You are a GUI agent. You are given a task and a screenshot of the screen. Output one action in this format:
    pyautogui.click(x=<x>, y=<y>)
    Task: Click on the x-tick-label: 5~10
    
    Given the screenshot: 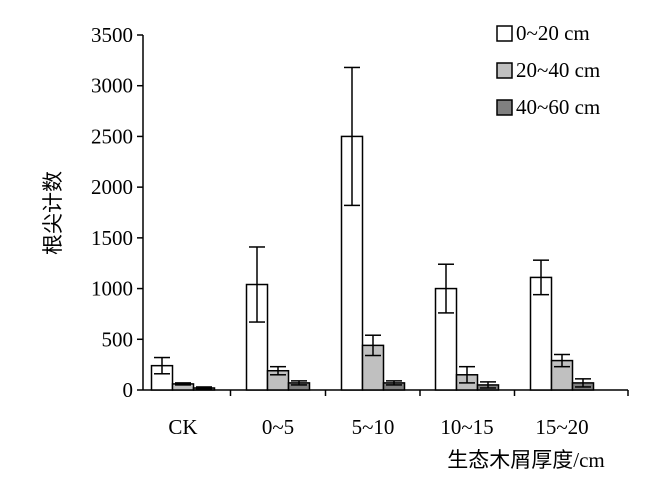 What is the action you would take?
    pyautogui.click(x=373, y=427)
    